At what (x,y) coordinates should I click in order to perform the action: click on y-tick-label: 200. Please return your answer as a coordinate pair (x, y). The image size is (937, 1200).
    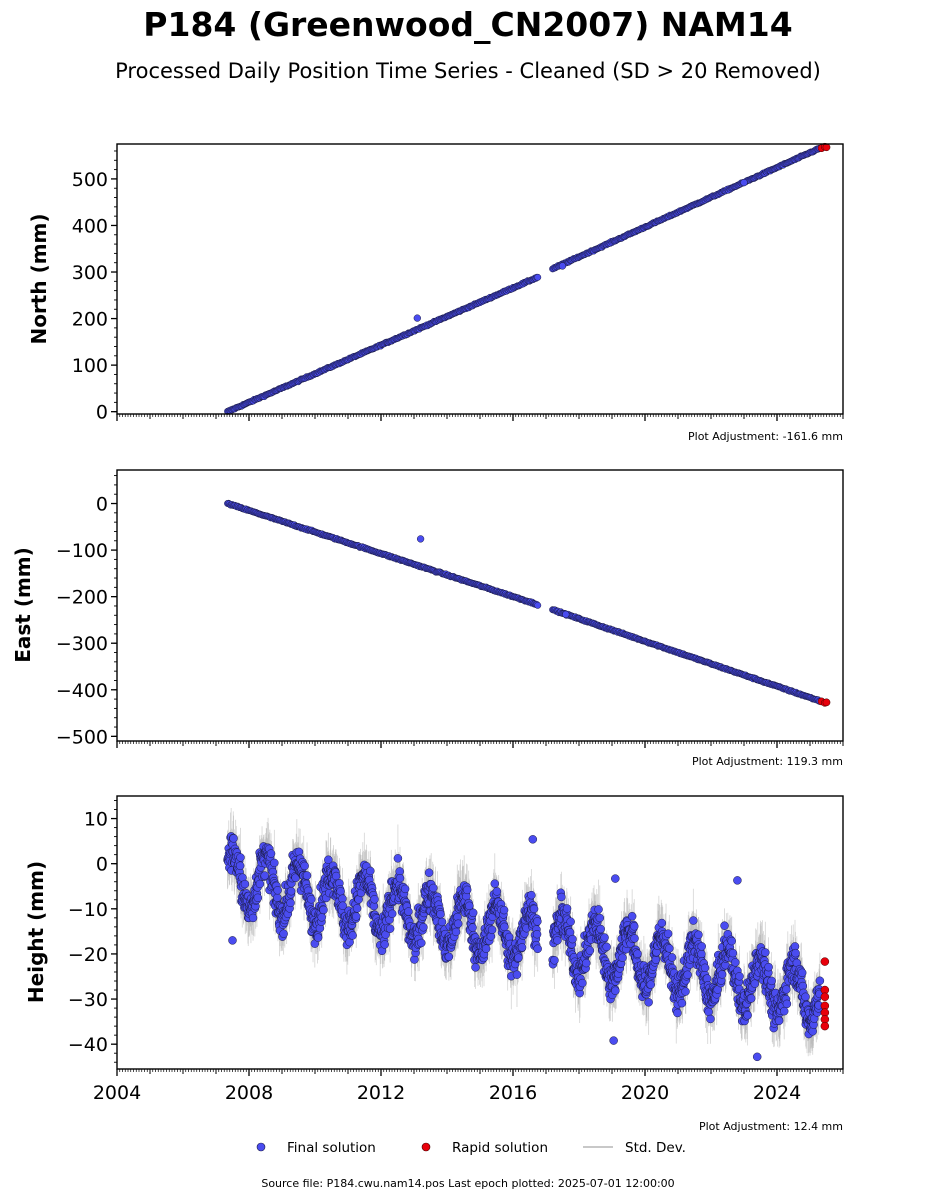
    Looking at the image, I should click on (90, 320).